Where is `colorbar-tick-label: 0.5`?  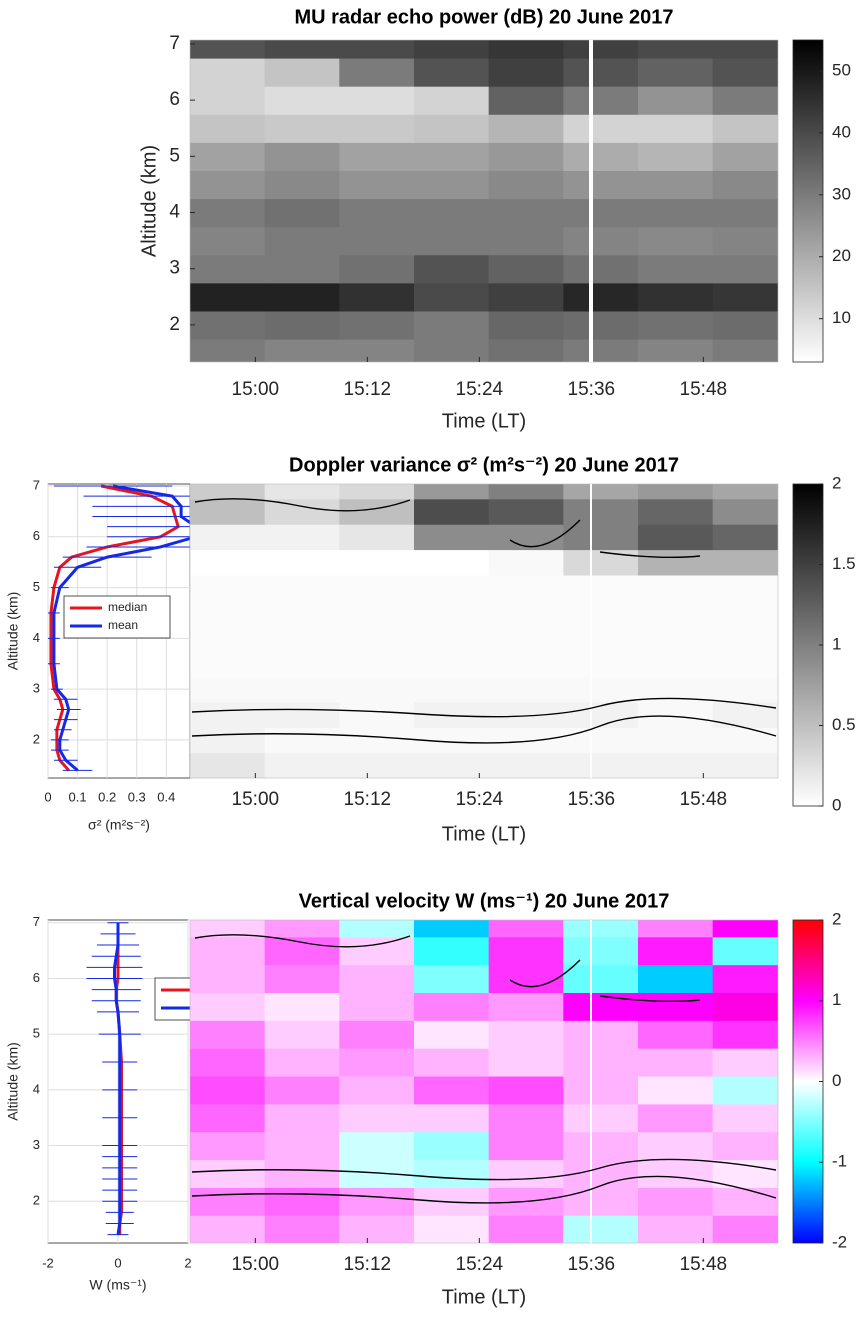
colorbar-tick-label: 0.5 is located at coordinates (844, 724).